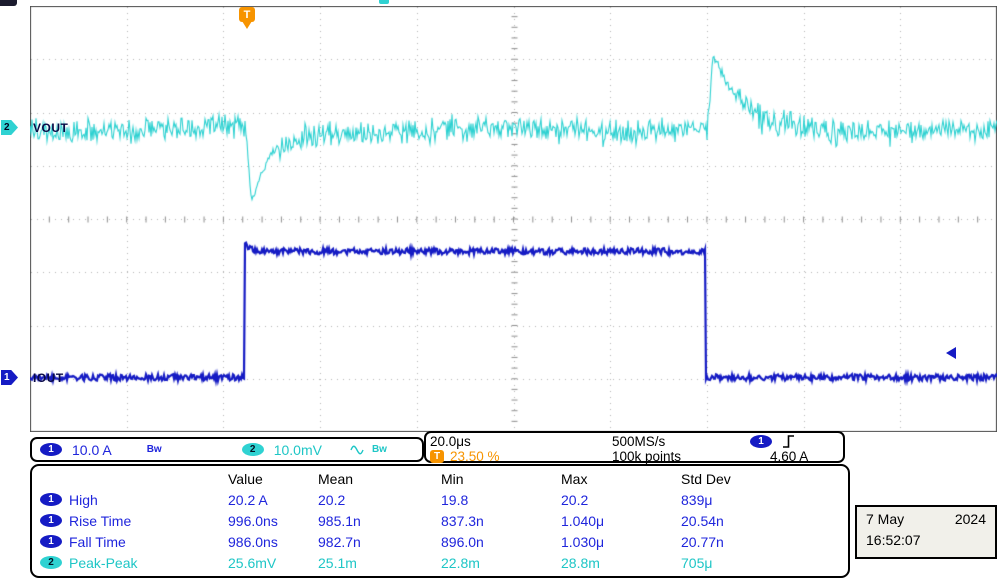  I want to click on meas-value: 996.0ns, so click(253, 520).